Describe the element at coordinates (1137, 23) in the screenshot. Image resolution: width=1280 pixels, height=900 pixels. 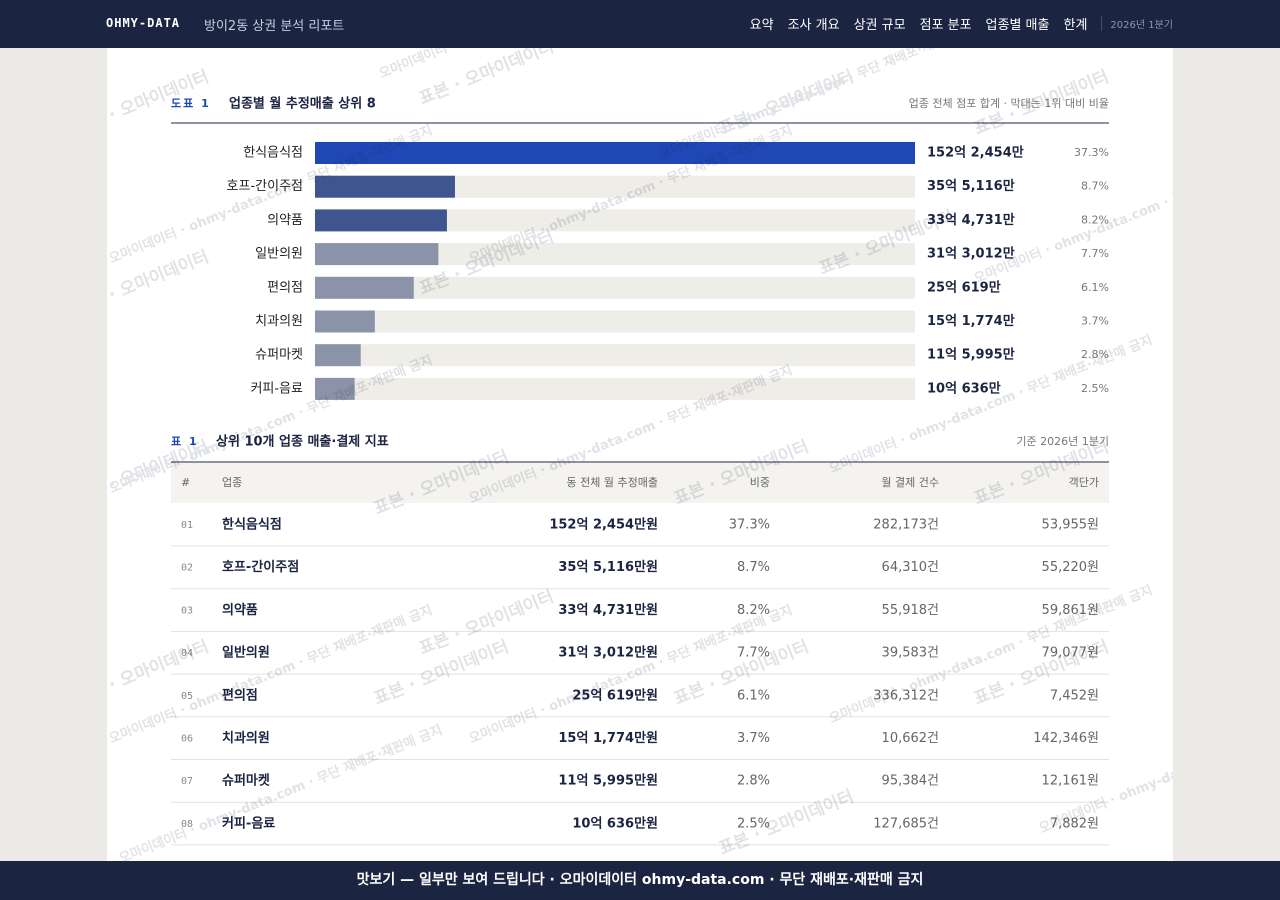
I see `period: 2026년 1분기` at that location.